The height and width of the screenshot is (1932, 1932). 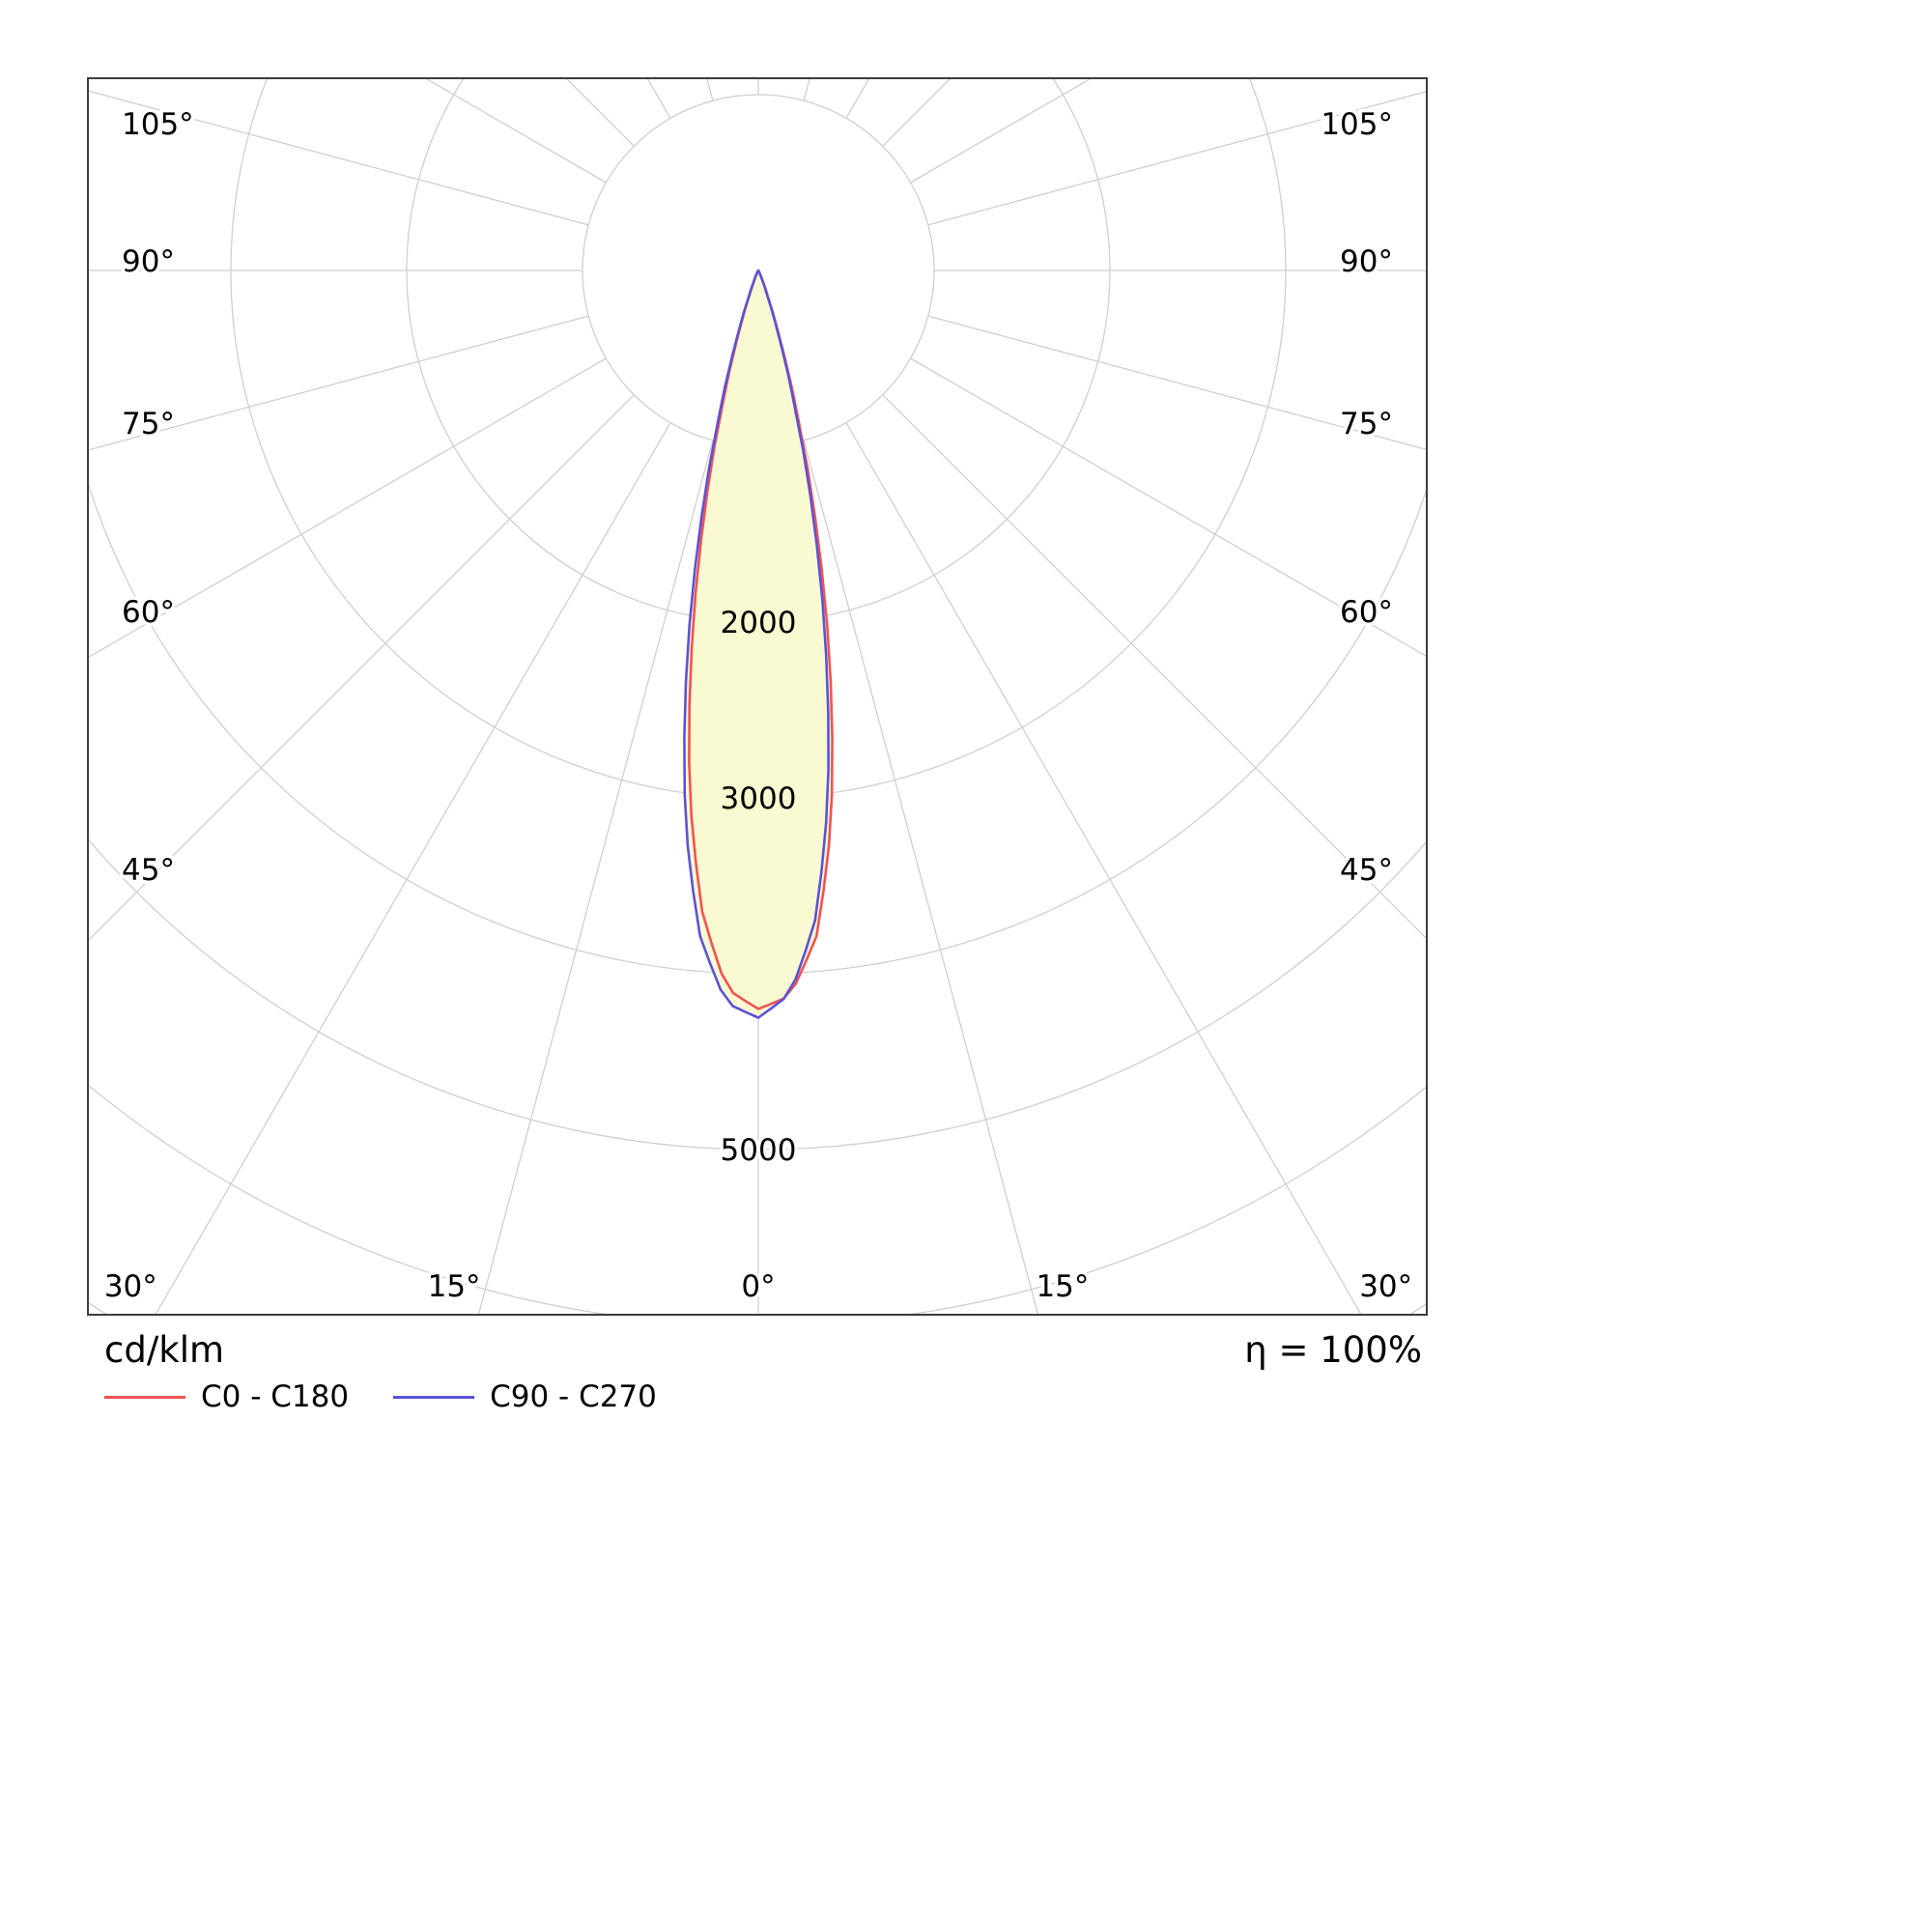 What do you see at coordinates (1062, 1286) in the screenshot?
I see `angle-label-bottom-3-15: 15°` at bounding box center [1062, 1286].